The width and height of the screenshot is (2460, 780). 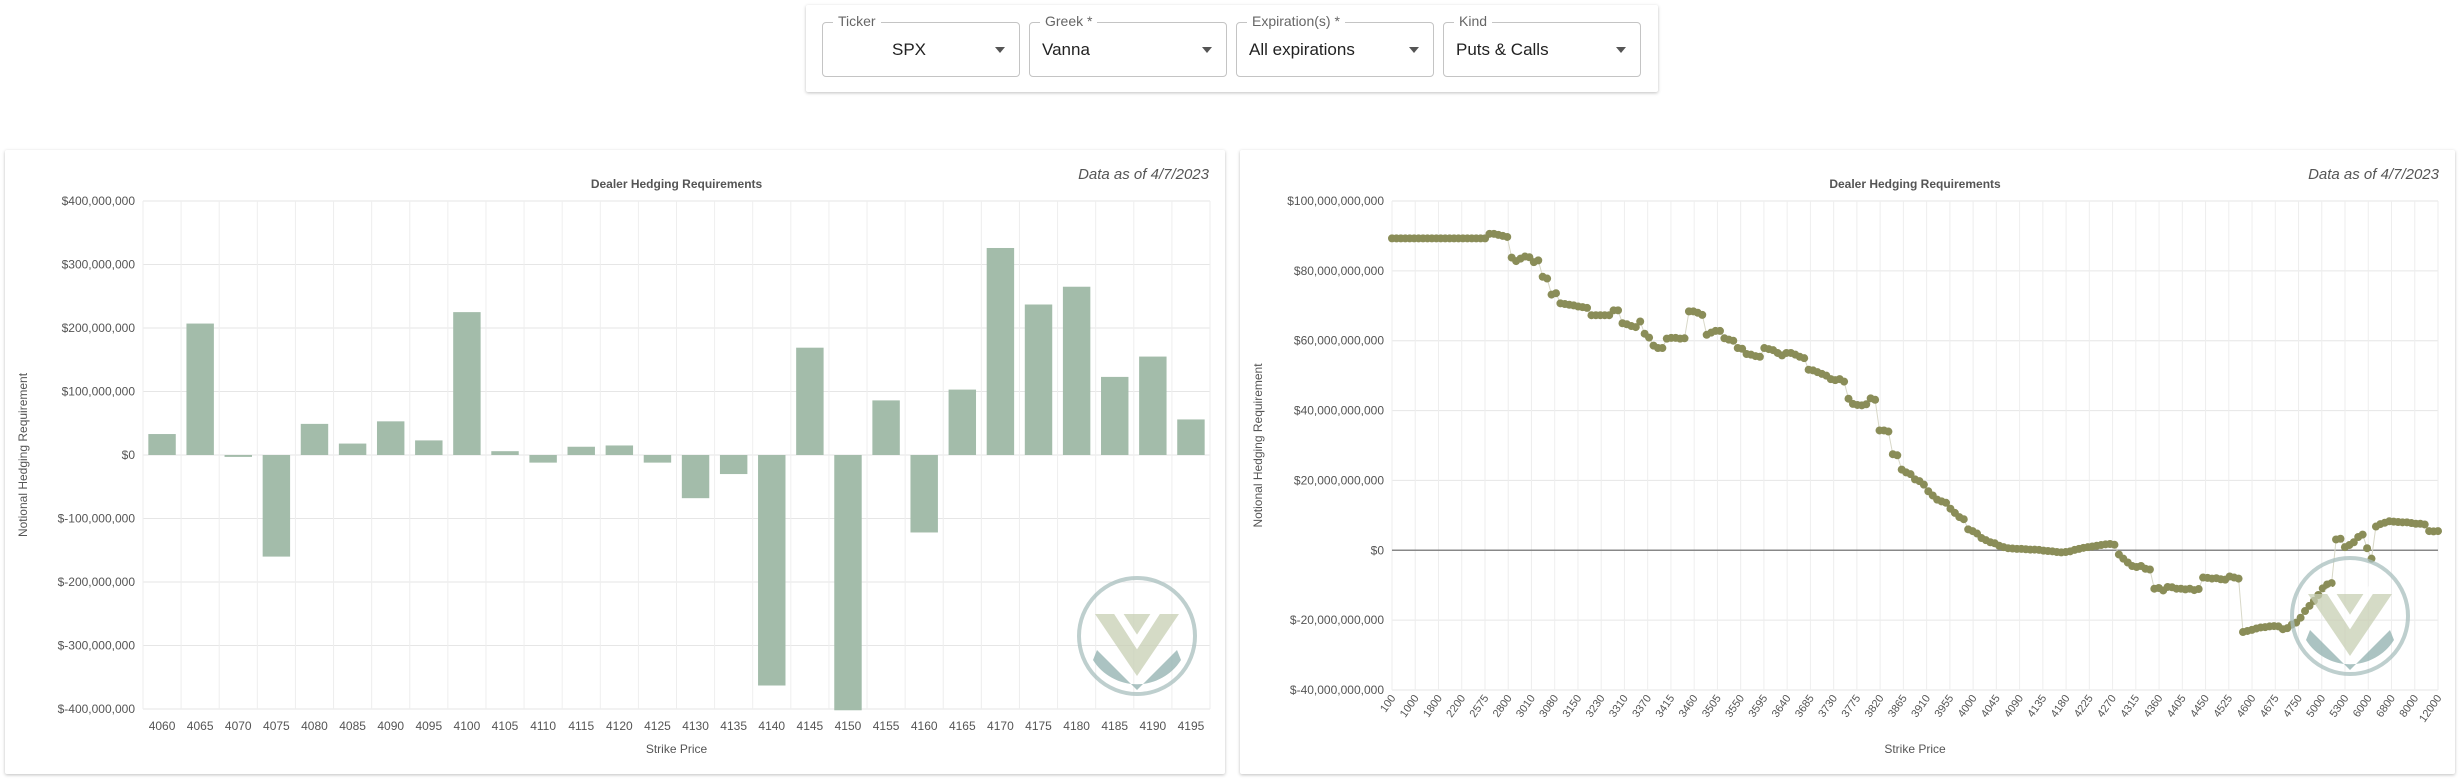 What do you see at coordinates (428, 726) in the screenshot?
I see `x-tick-label: 4095` at bounding box center [428, 726].